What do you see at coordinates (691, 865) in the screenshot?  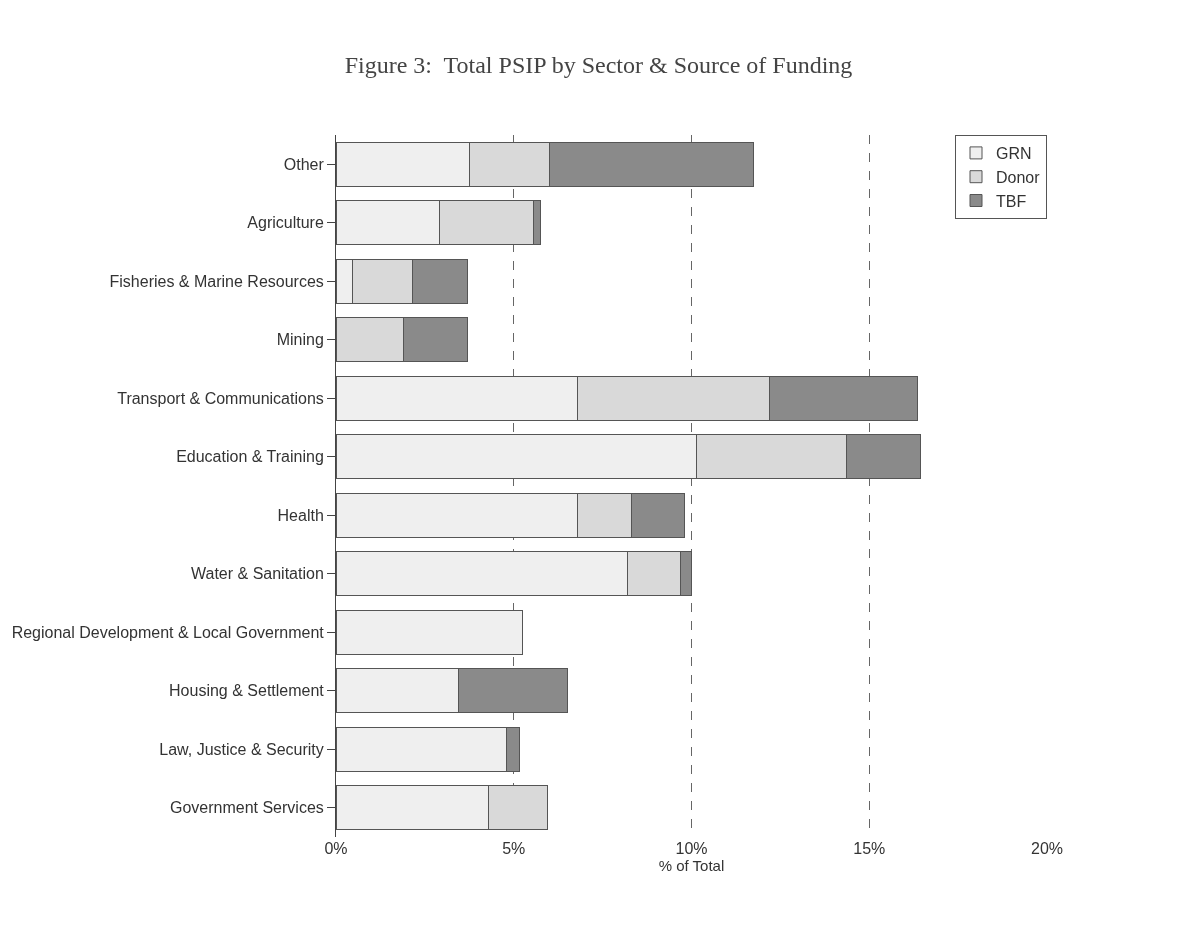 I see `x-axis-title: % of Total` at bounding box center [691, 865].